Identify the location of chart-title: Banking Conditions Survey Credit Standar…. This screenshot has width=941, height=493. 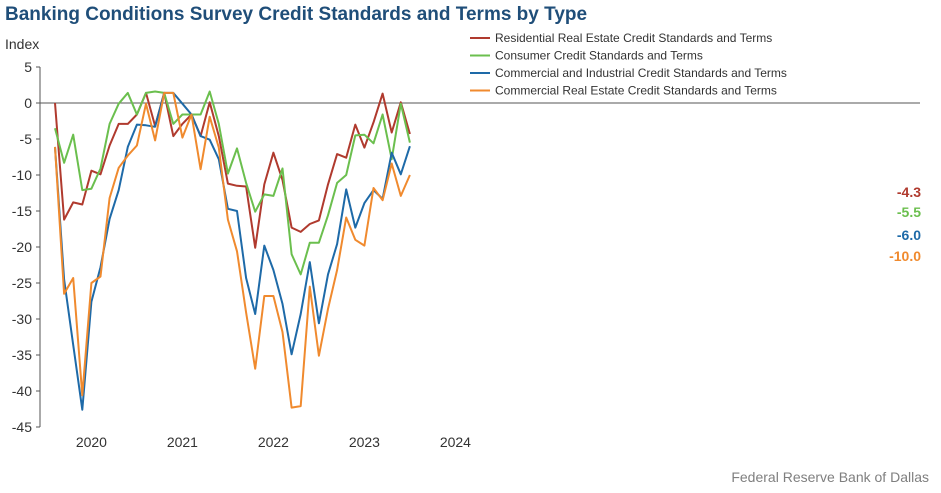
(296, 14).